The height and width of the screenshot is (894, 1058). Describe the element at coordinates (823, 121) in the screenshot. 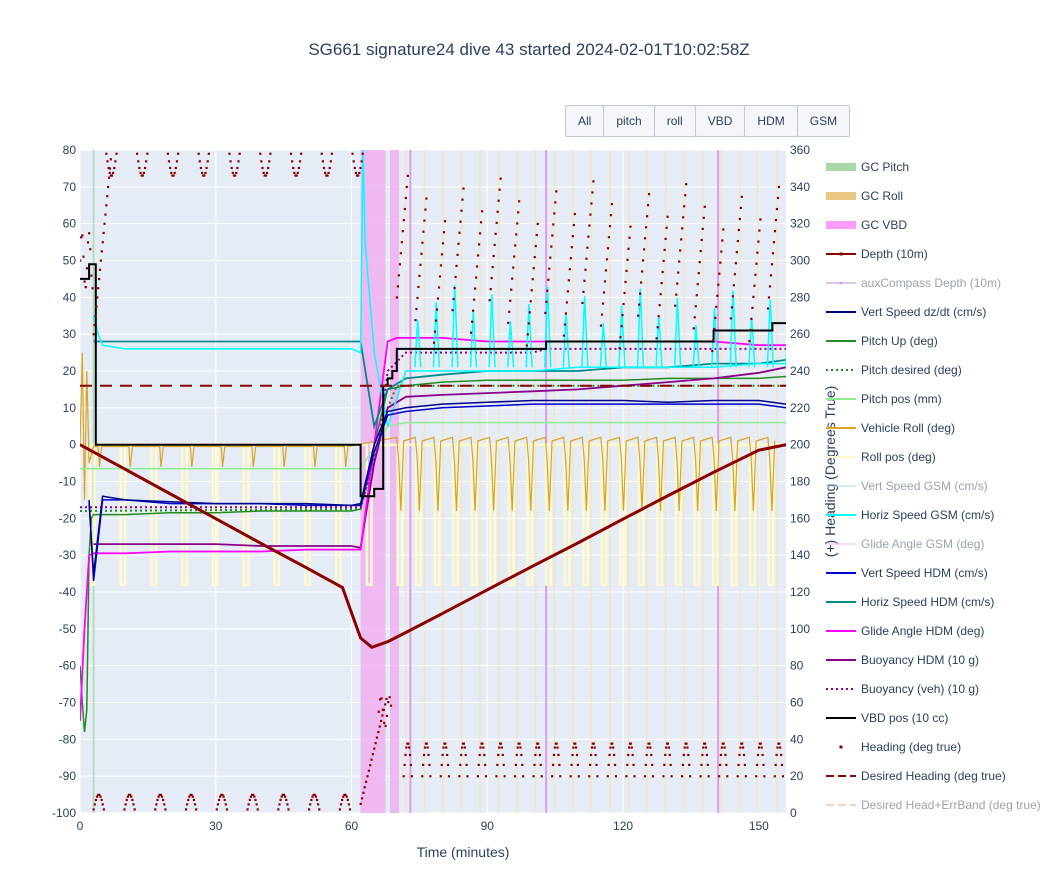

I see `button-gsm: GSM` at that location.